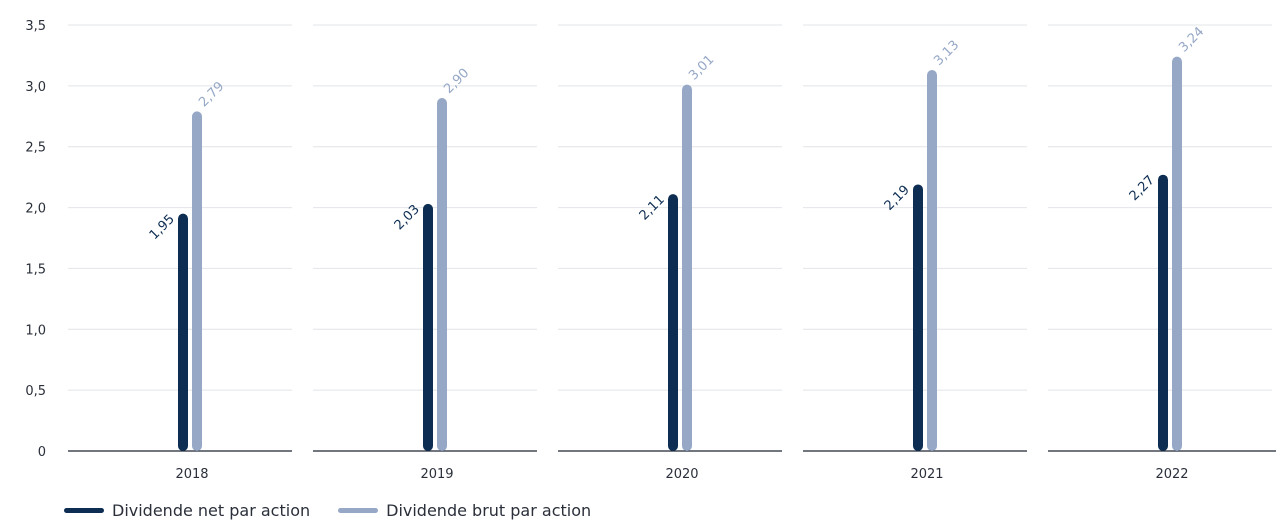 The width and height of the screenshot is (1284, 524). Describe the element at coordinates (456, 81) in the screenshot. I see `data-label-brut: 2,90` at that location.